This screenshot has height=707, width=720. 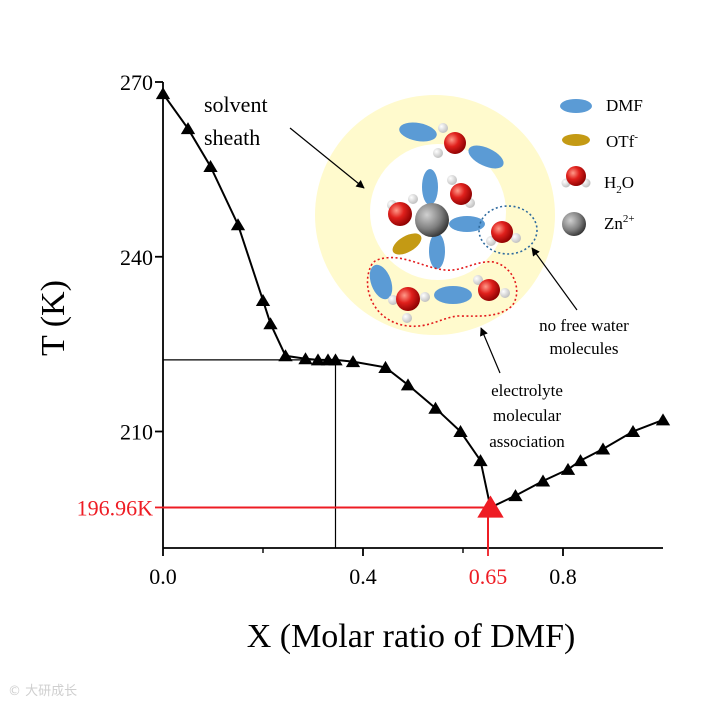 I want to click on x-tick-label-eutectic: 0.65, so click(x=488, y=576).